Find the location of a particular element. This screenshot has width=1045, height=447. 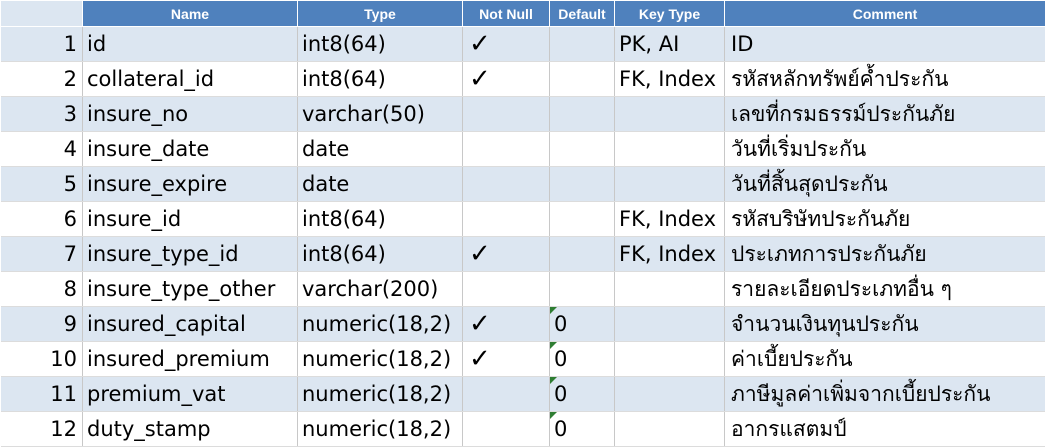

type-cell: varchar(200) is located at coordinates (380, 289).